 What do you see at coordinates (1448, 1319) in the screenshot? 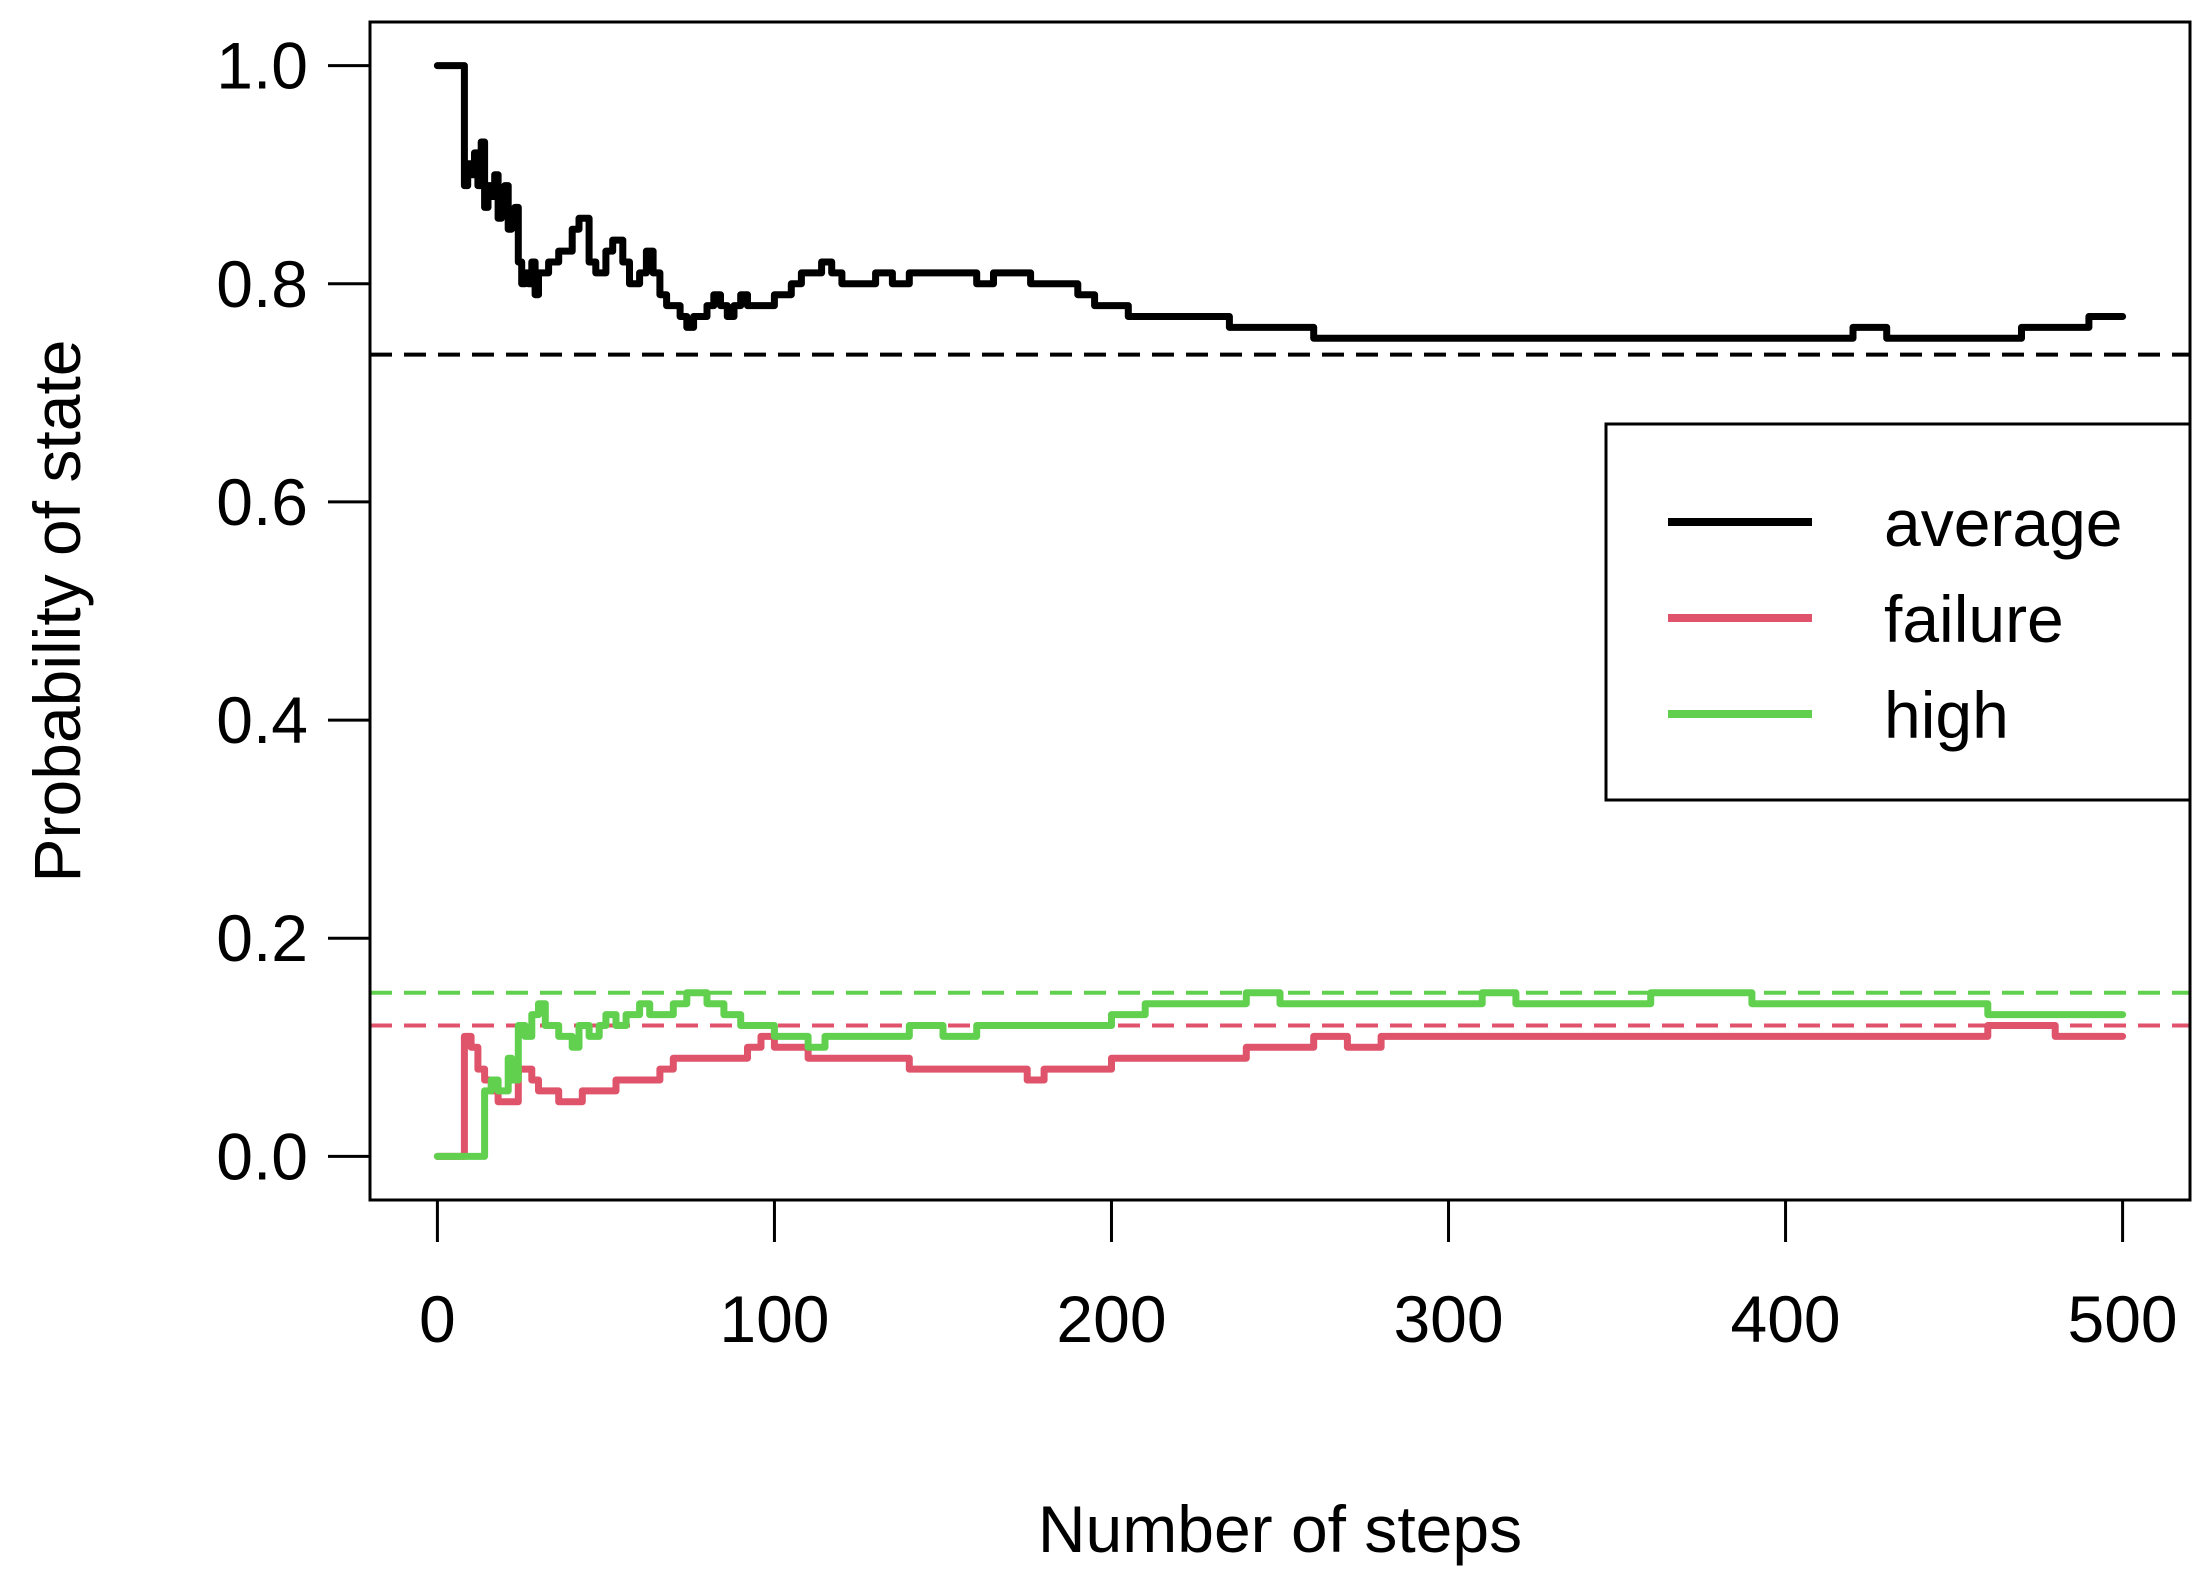
I see `x-tick-label: 300` at bounding box center [1448, 1319].